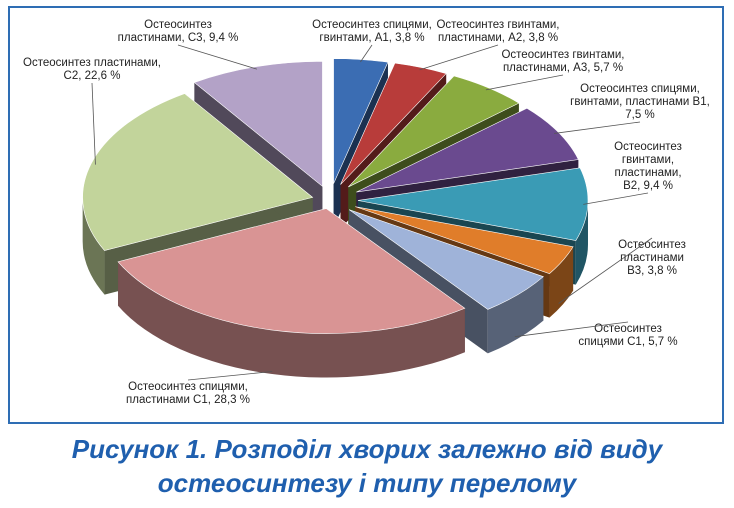  Describe the element at coordinates (178, 38) in the screenshot. I see `slice-label-line: пластинами, С3, 9,4 %` at that location.